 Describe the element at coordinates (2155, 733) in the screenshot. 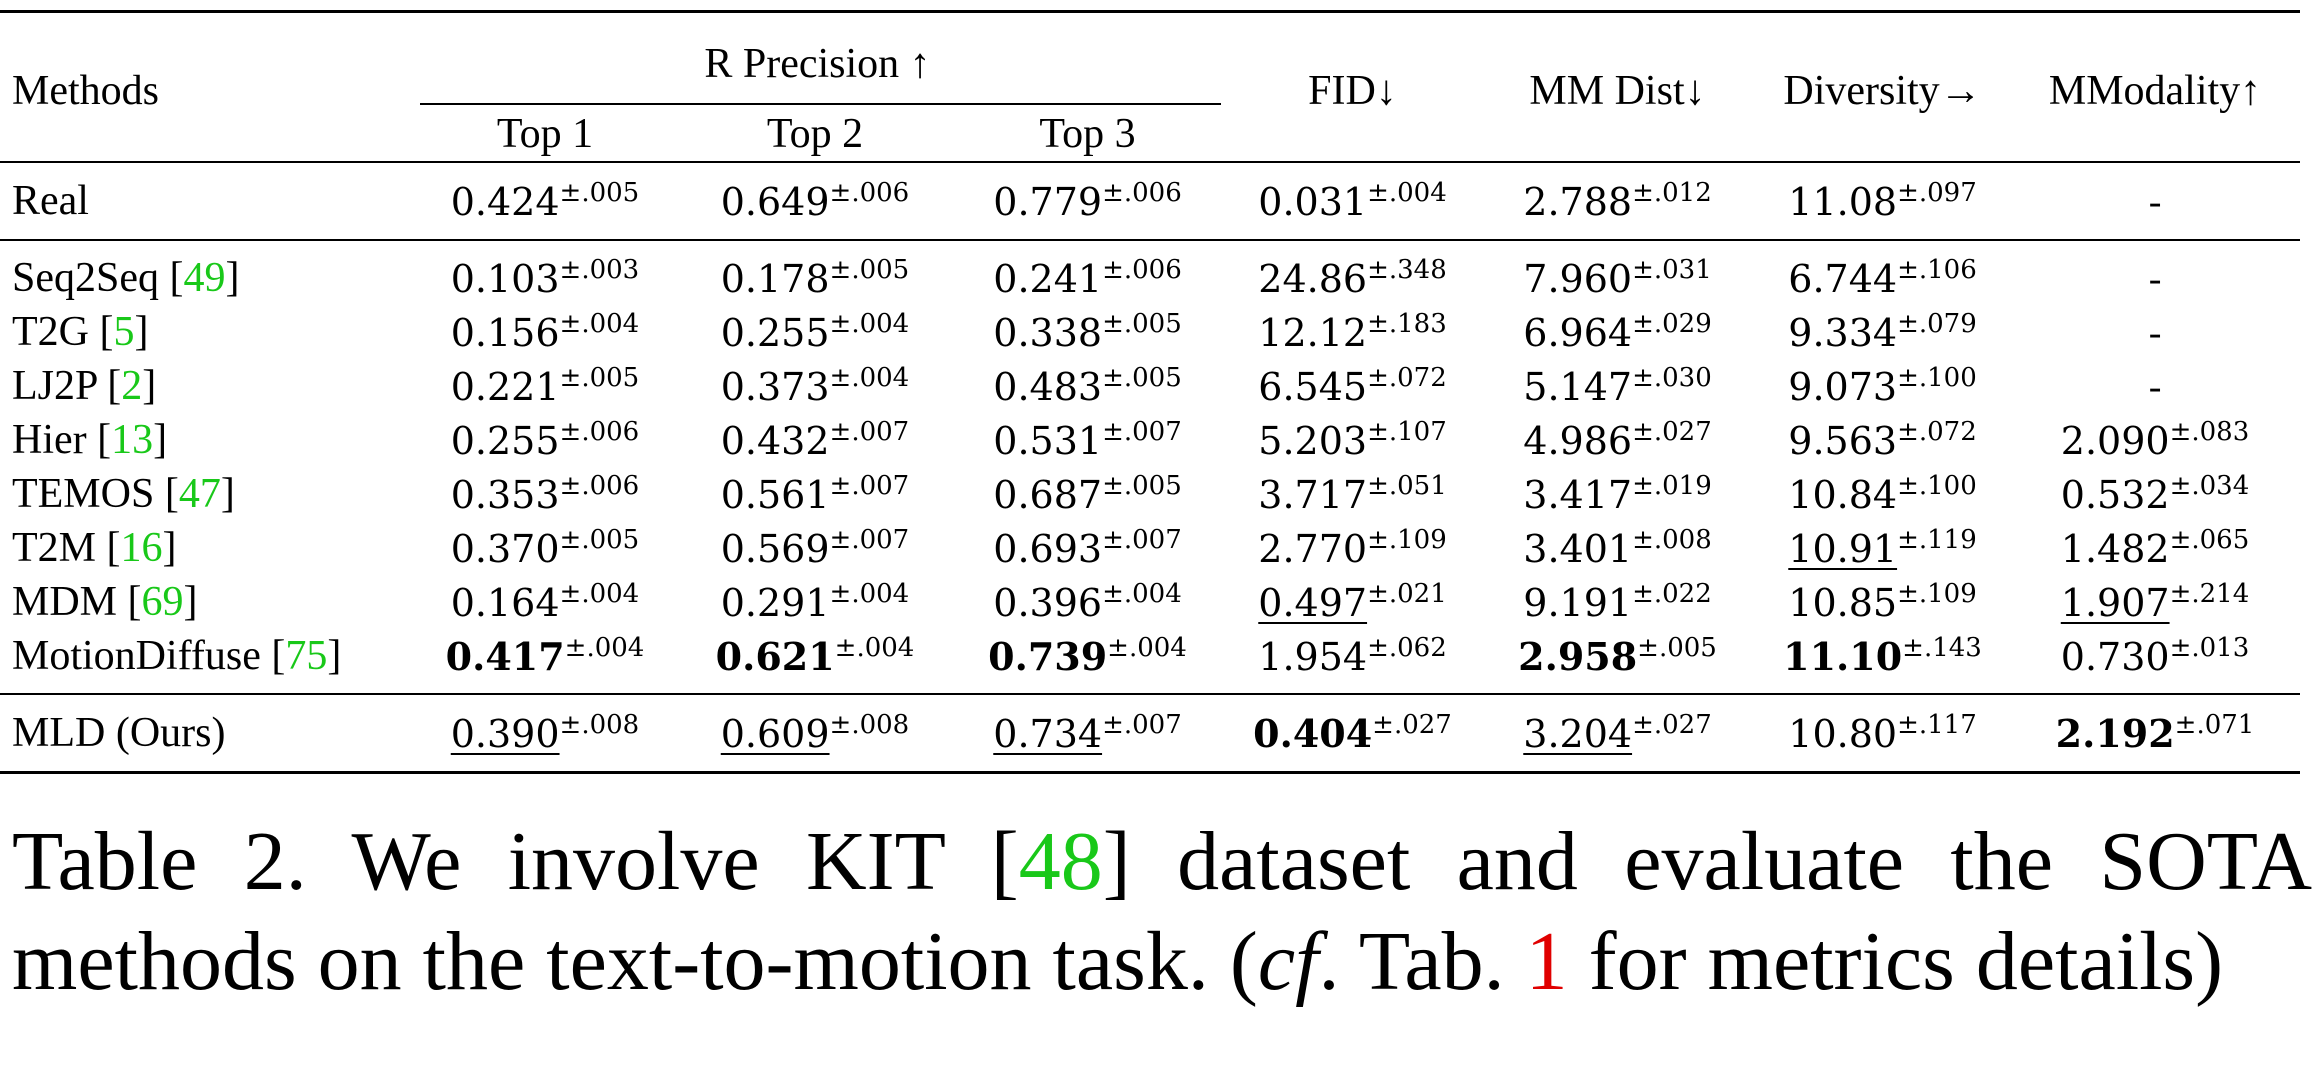

I see `table-cell: 2.192±.071` at that location.